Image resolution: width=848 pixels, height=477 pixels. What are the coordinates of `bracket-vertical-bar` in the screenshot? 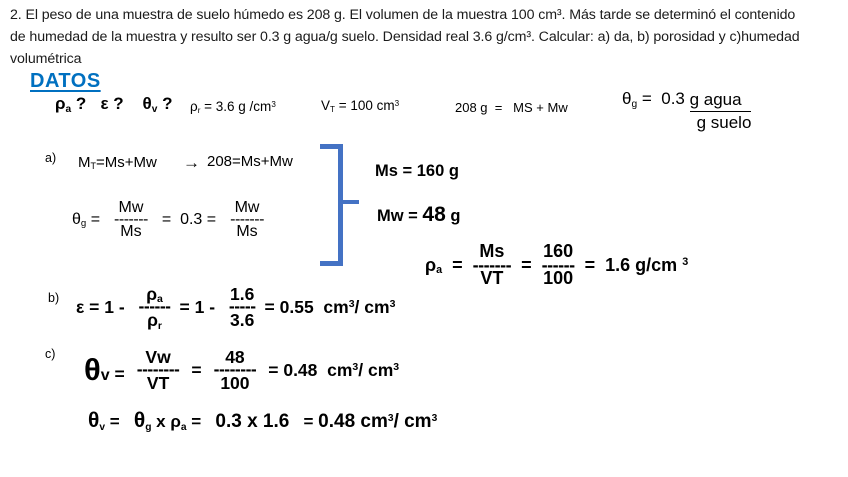 It's located at (340, 205).